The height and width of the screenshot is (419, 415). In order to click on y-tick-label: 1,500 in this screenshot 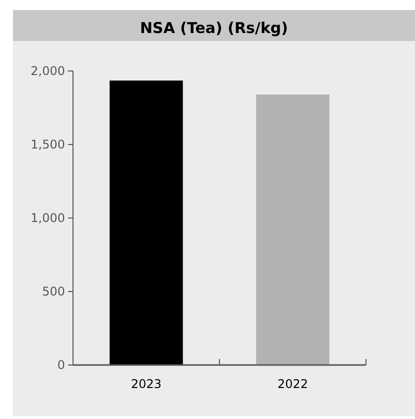, I will do `click(47, 145)`.